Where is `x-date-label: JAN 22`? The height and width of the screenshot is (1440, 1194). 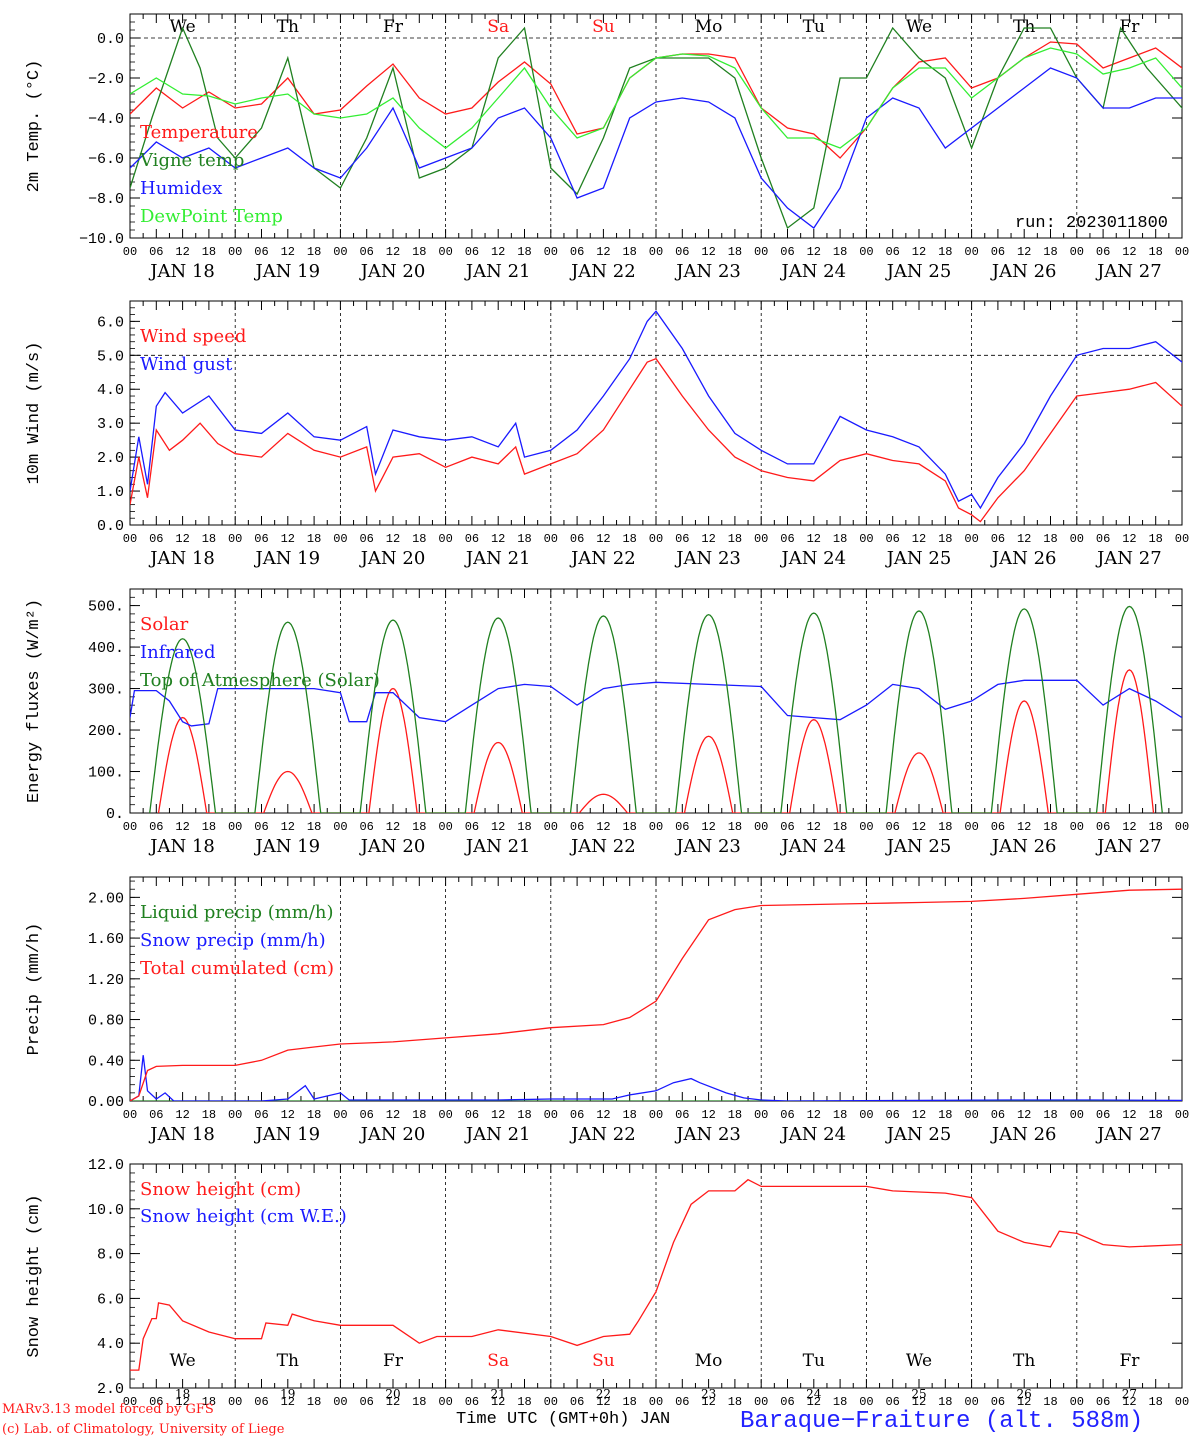 x-date-label: JAN 22 is located at coordinates (602, 271).